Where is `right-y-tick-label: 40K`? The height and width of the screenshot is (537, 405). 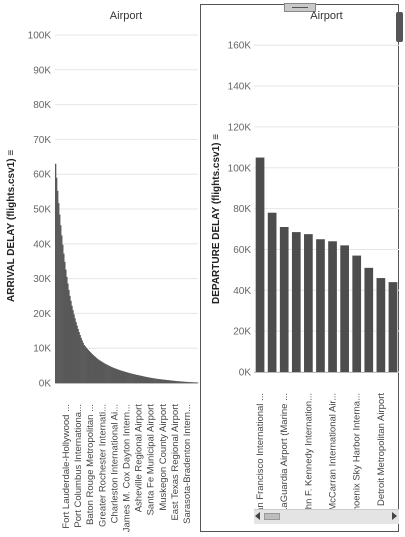 right-y-tick-label: 40K is located at coordinates (242, 291).